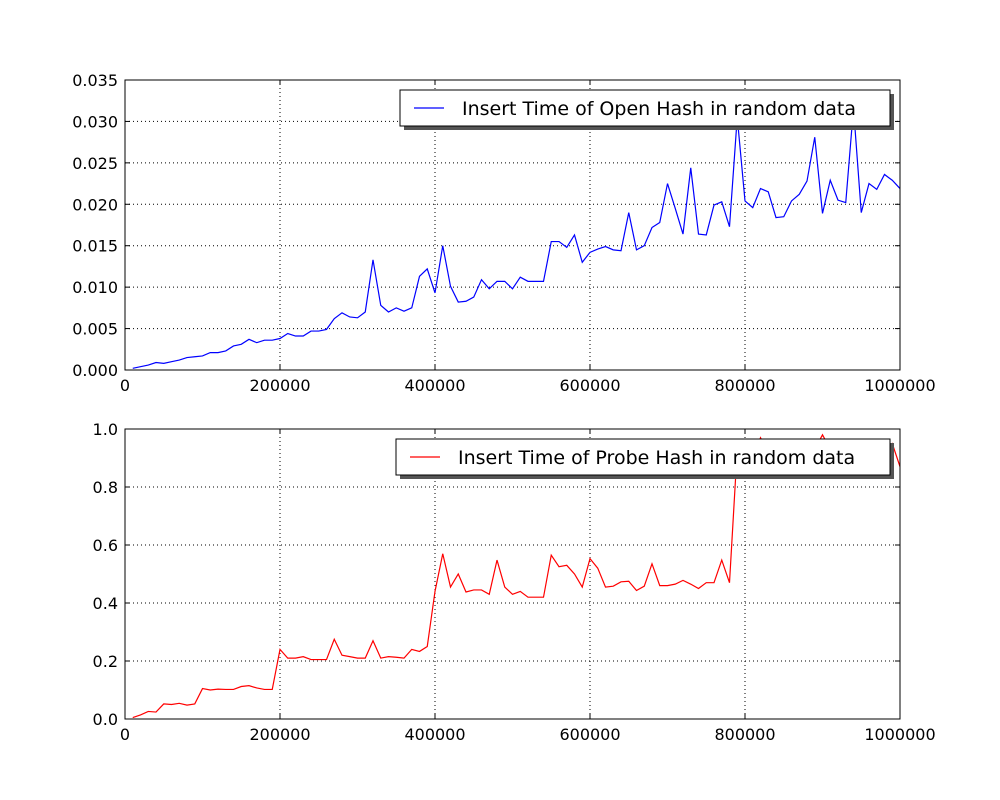  What do you see at coordinates (105, 603) in the screenshot?
I see `bottom-y-tick-label: 0.4` at bounding box center [105, 603].